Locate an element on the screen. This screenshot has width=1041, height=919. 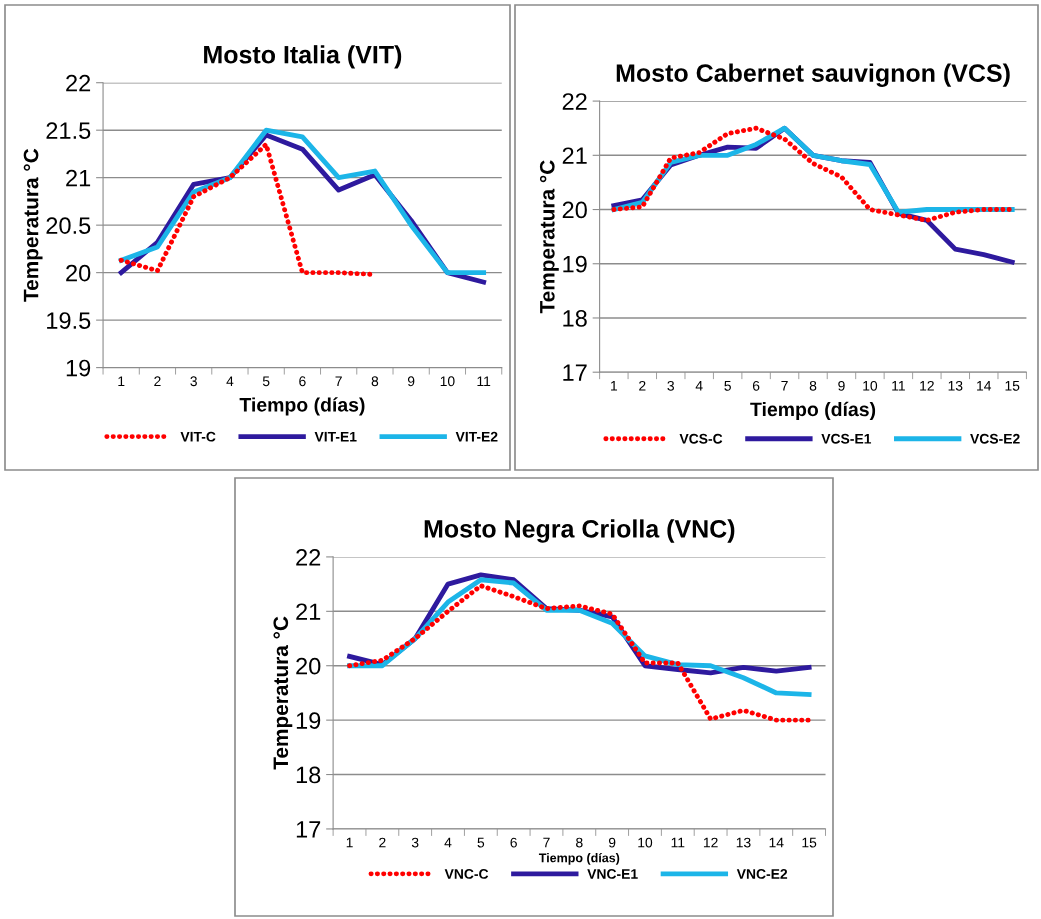
chart-title: Mosto Negra Criolla (VNC) is located at coordinates (579, 531).